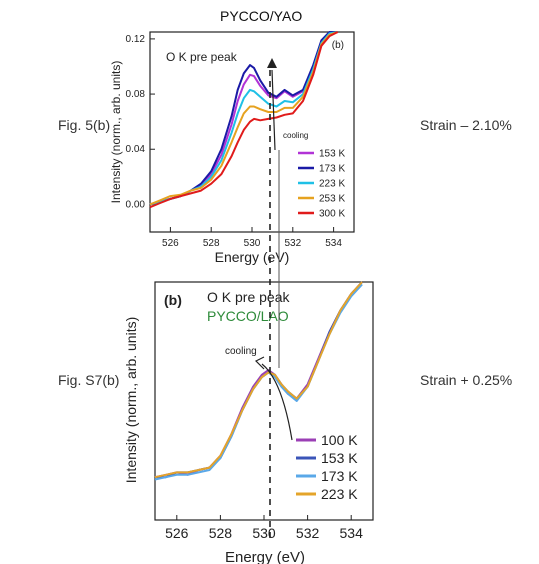  Describe the element at coordinates (202, 57) in the screenshot. I see `top-annotation: O K pre peak` at that location.